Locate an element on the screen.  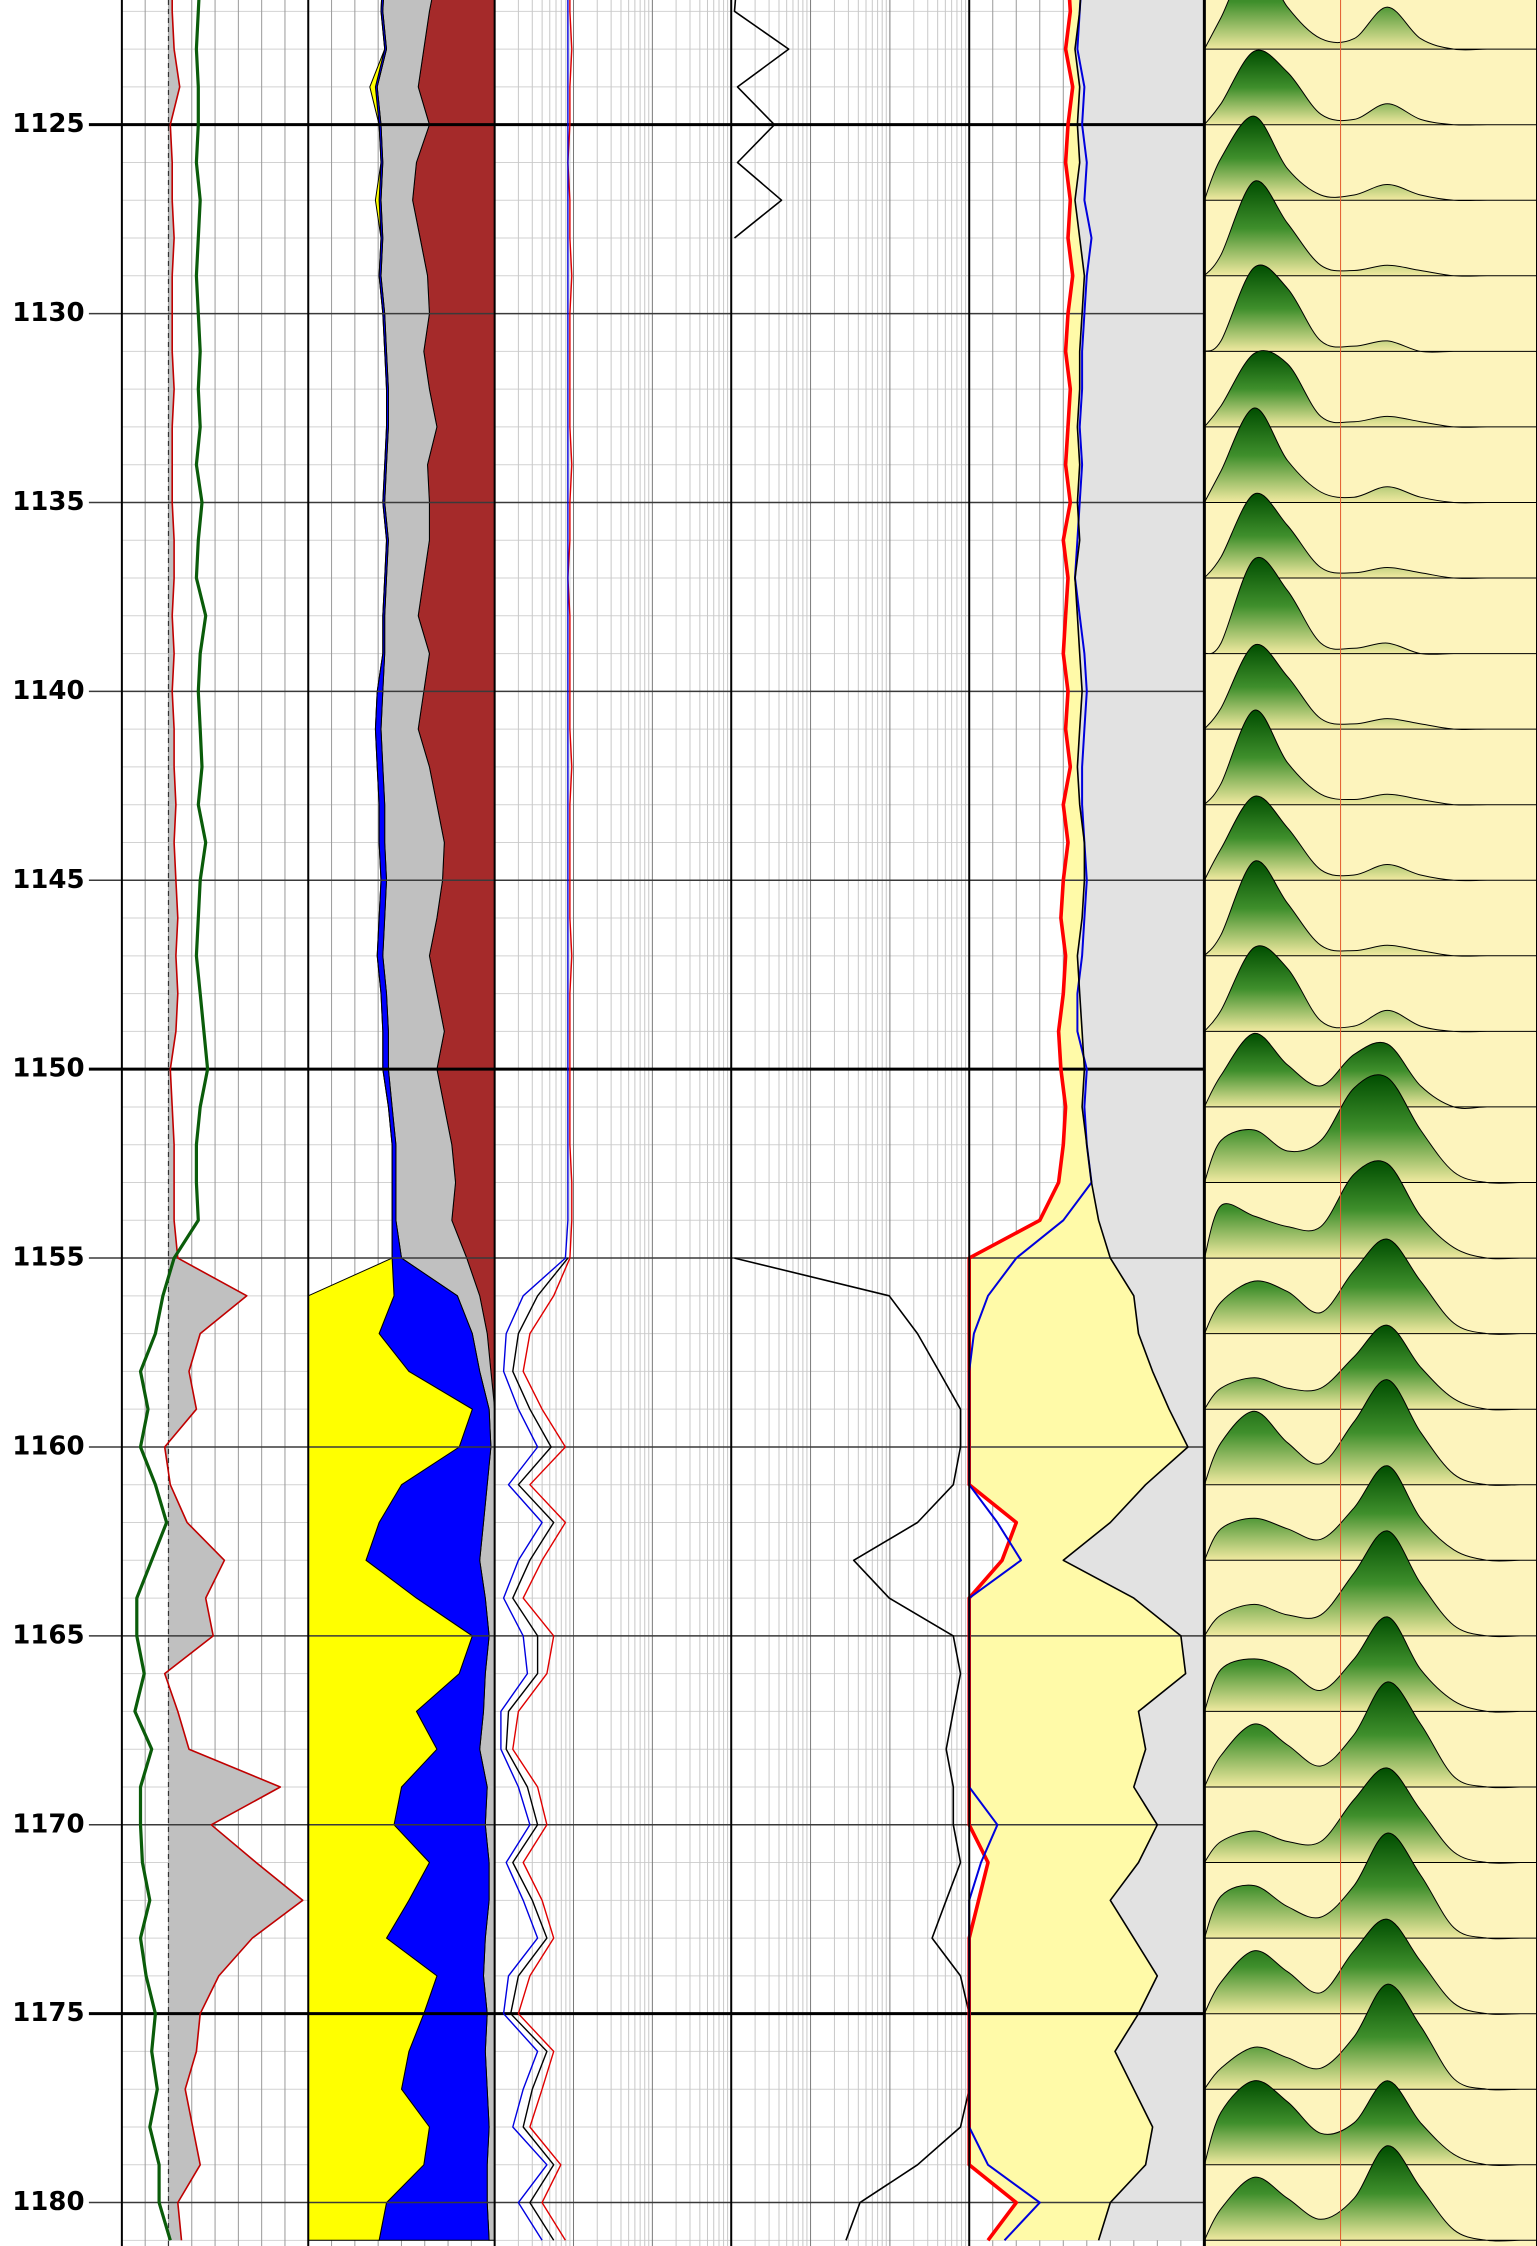
depth-label: 1125 is located at coordinates (48, 124).